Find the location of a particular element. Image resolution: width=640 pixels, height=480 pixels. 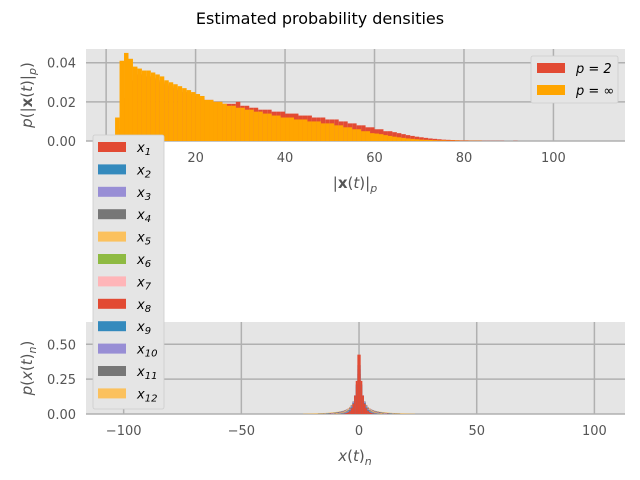

figure-title: Estimated probability densities is located at coordinates (320, 18).